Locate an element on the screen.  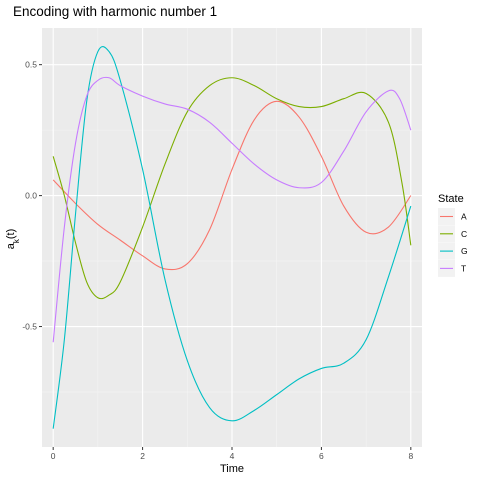
y-tick-label: 0.5 is located at coordinates (31, 65).